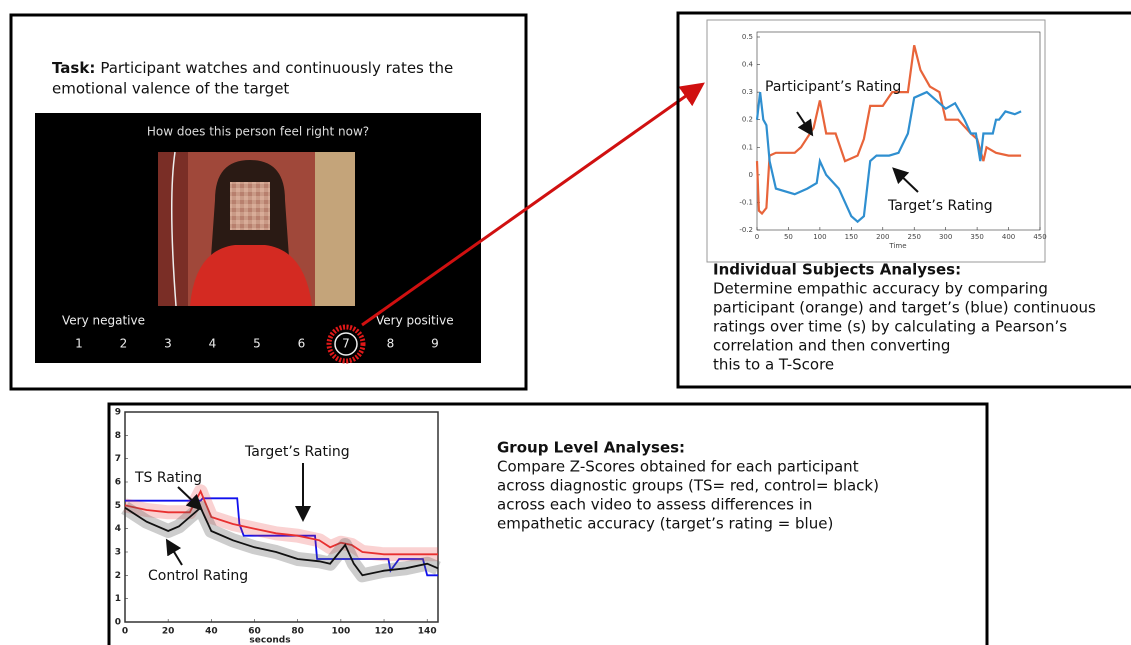  Describe the element at coordinates (258, 132) in the screenshot. I see `question: How does this person feel right now?` at that location.